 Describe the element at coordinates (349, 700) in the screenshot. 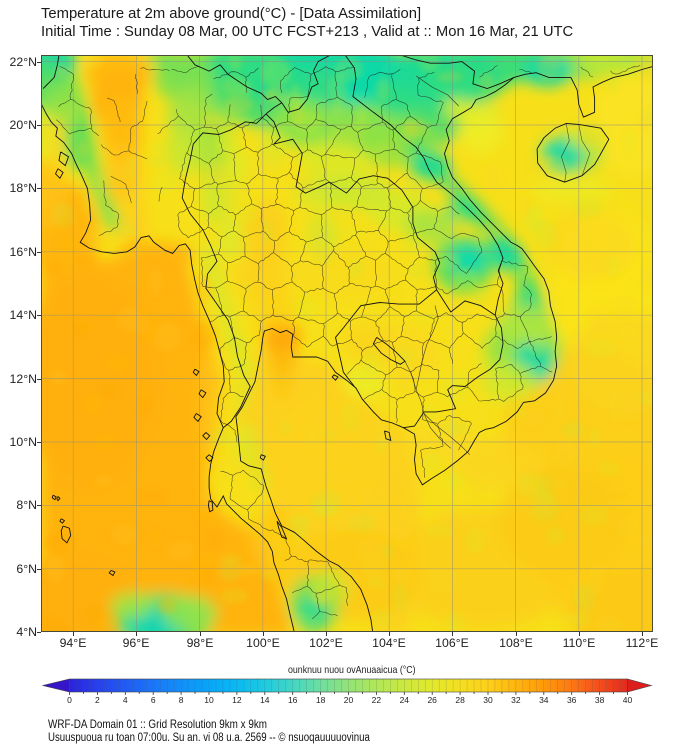

I see `svg-text: 20` at that location.